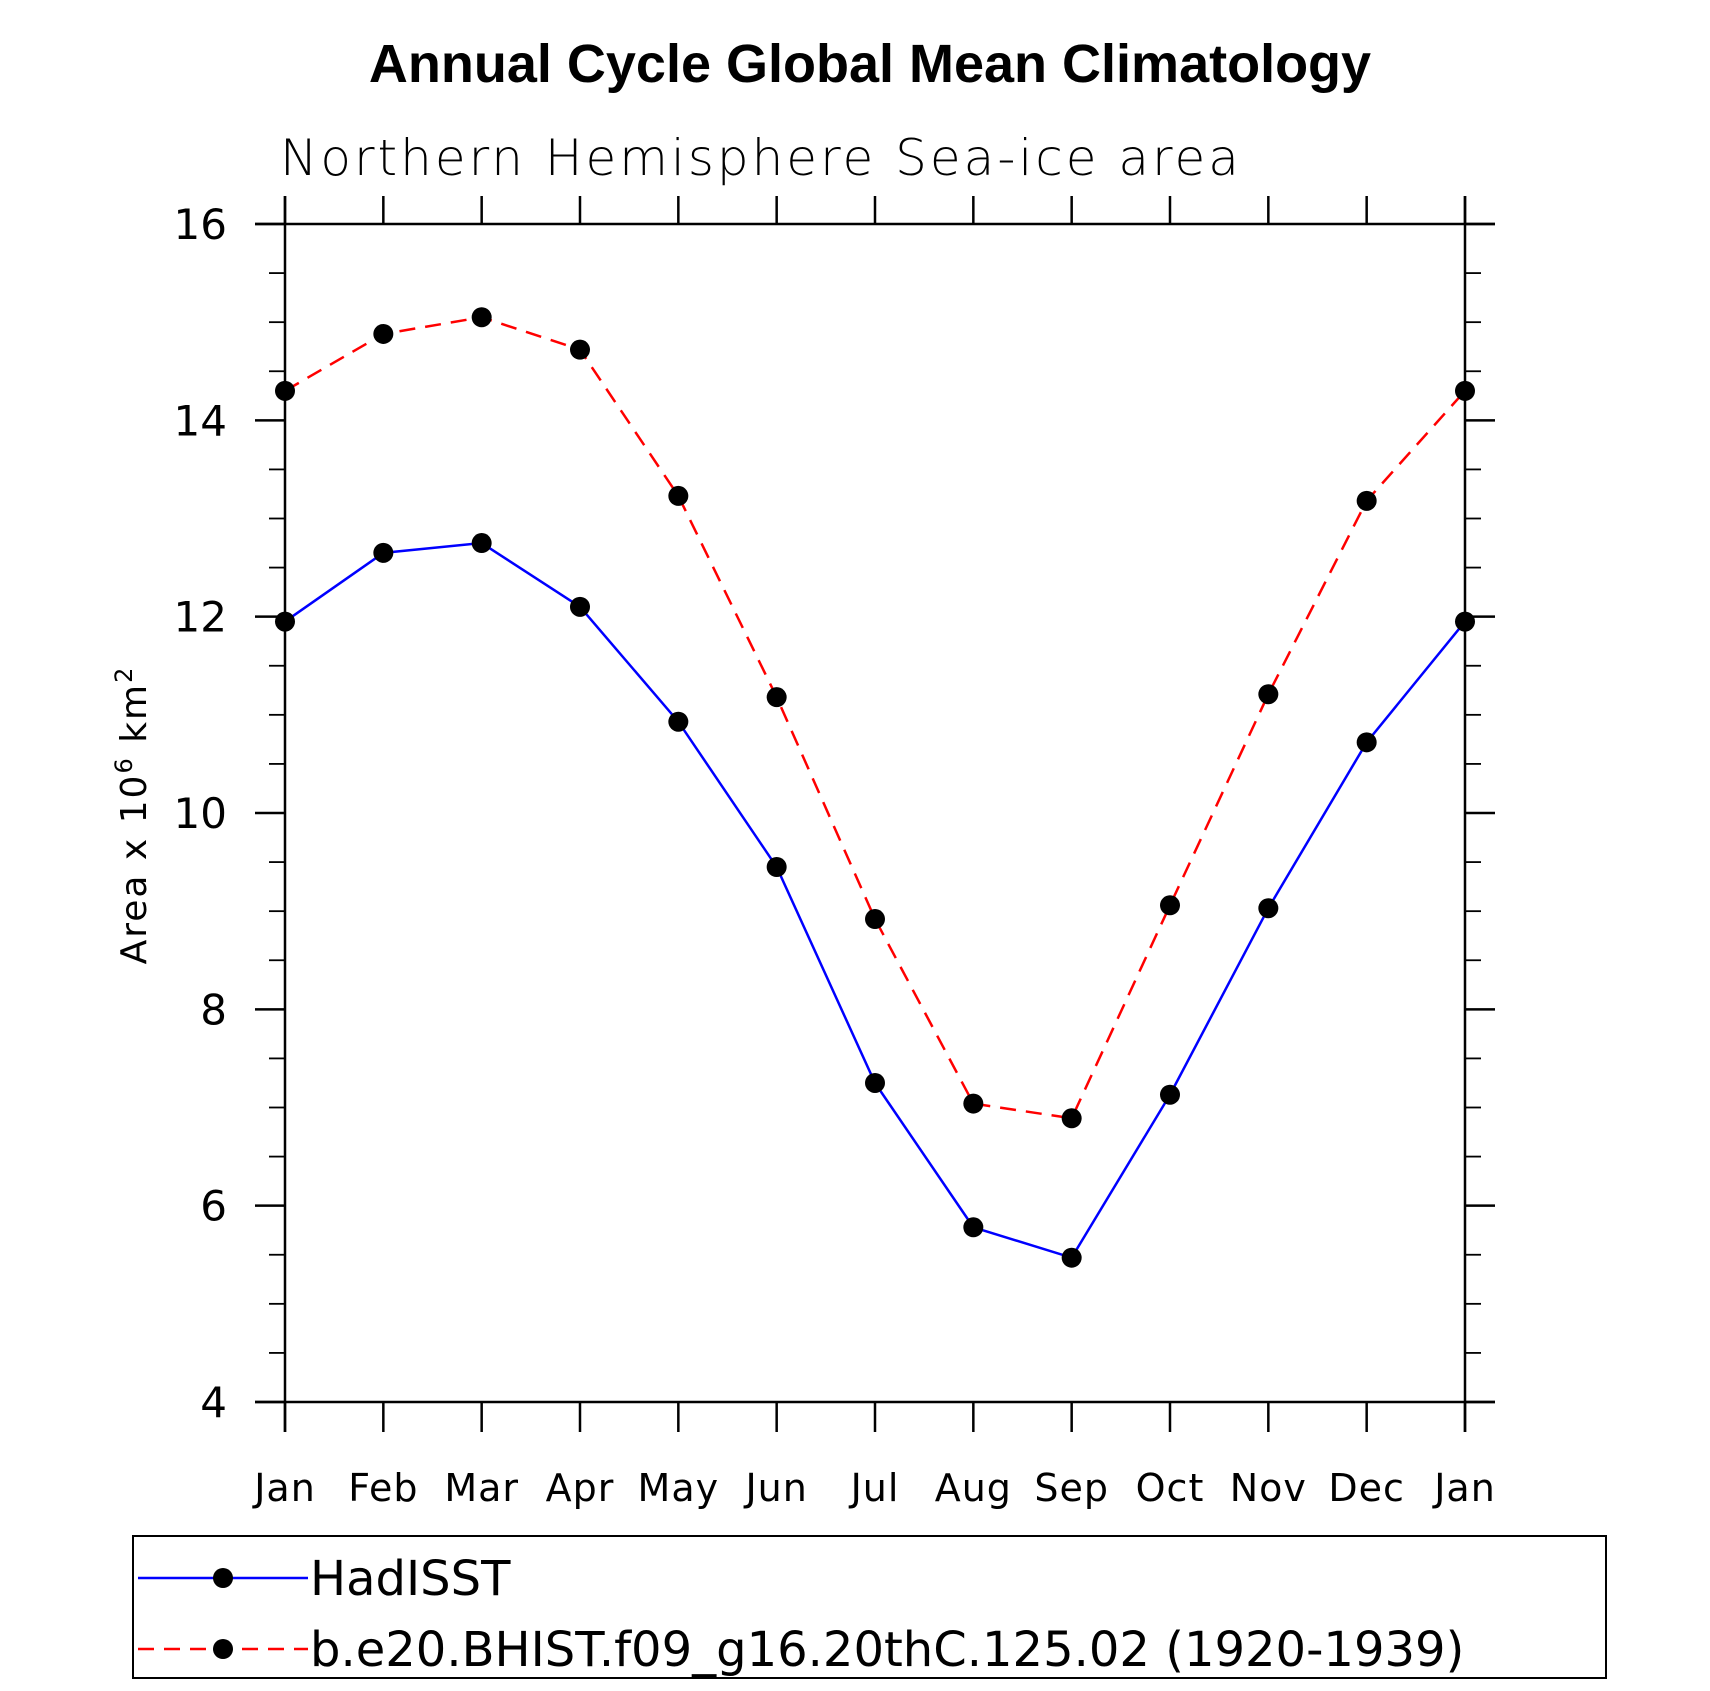 This screenshot has width=1710, height=1691. Describe the element at coordinates (213, 1402) in the screenshot. I see `y-tick-label: 4` at that location.